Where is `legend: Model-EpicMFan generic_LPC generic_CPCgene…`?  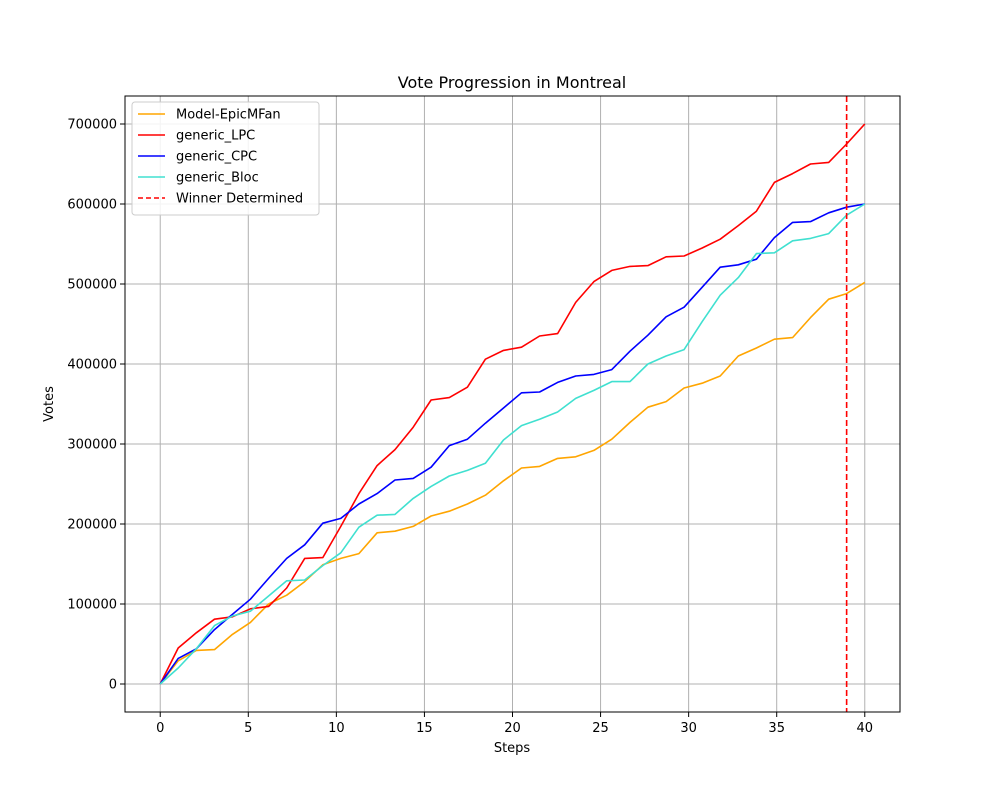 legend: Model-EpicMFan generic_LPC generic_CPCgene… is located at coordinates (225, 158).